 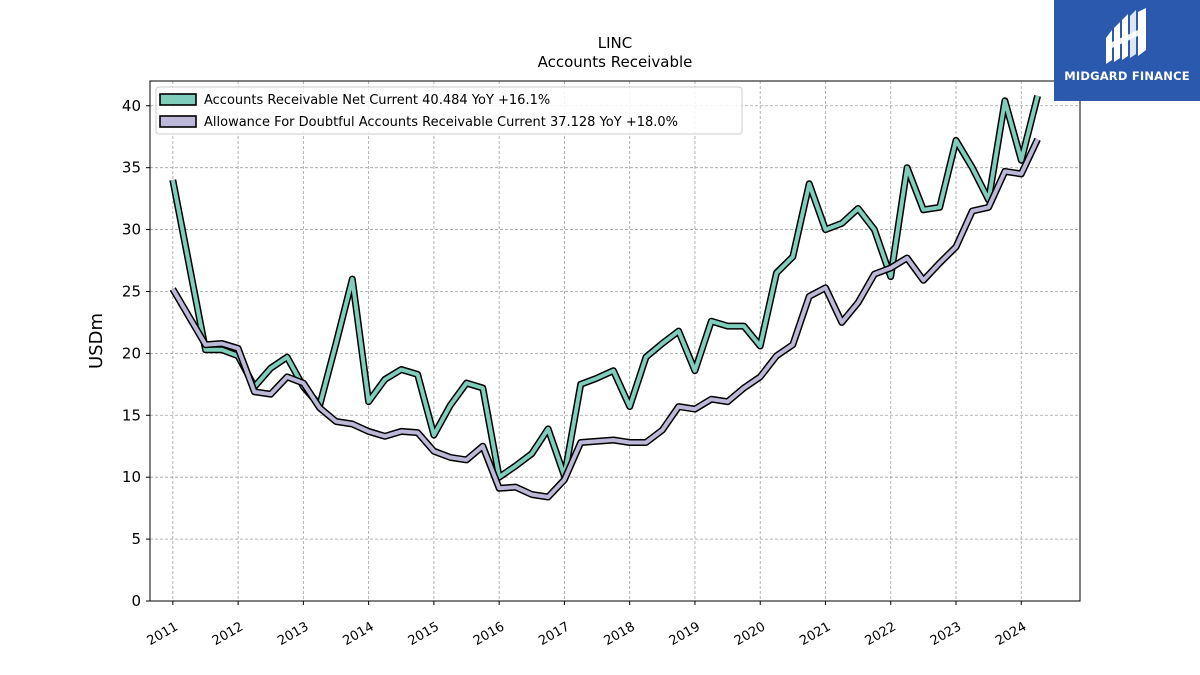 I want to click on y-tick-label: 30, so click(x=131, y=230).